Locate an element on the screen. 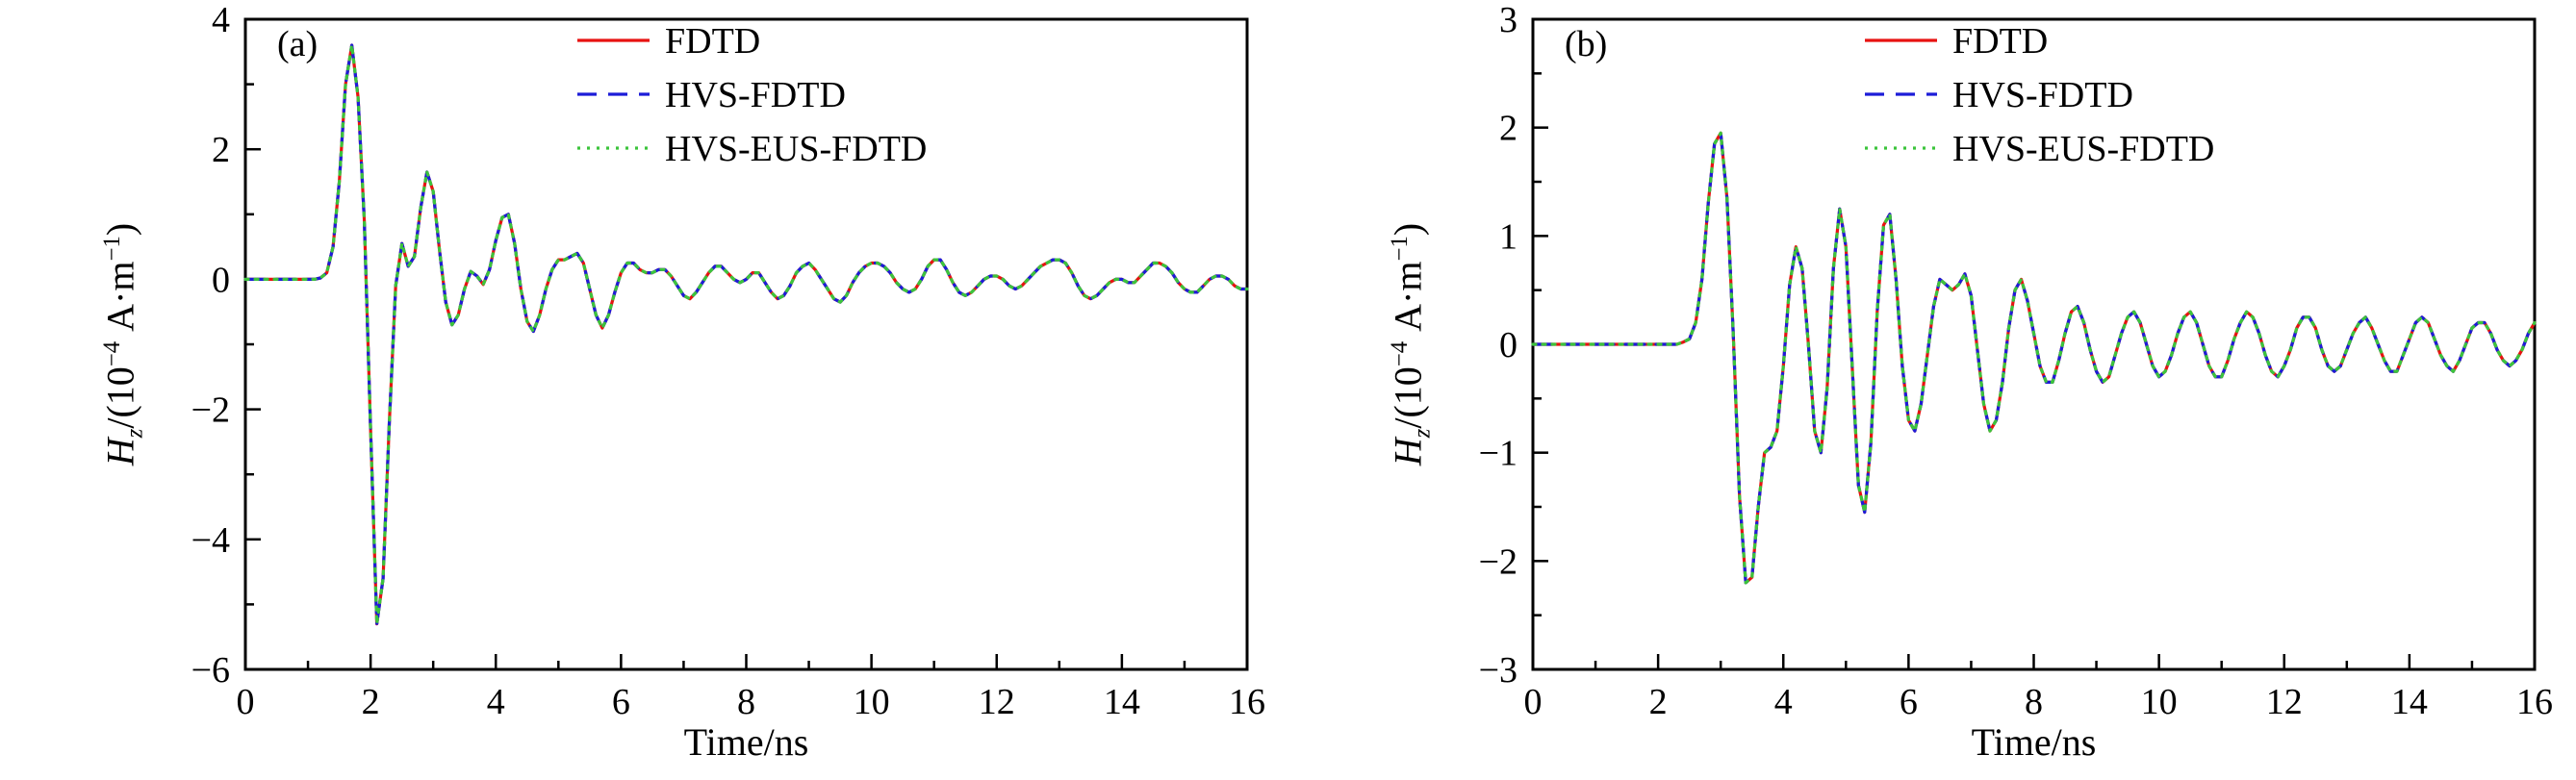 This screenshot has height=780, width=2576. y-tick-label: −4 is located at coordinates (210, 540).